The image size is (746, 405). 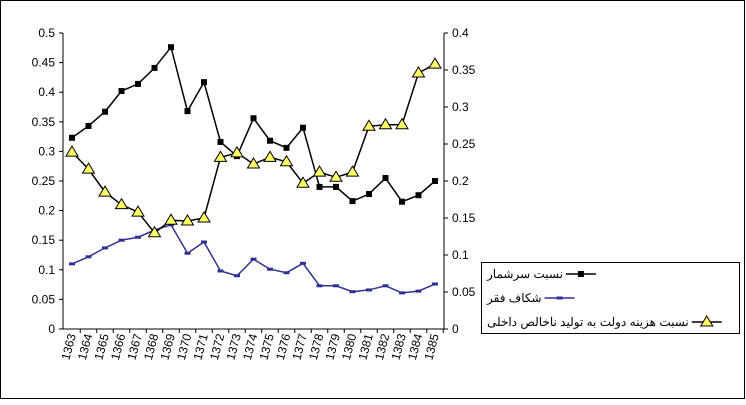 I want to click on y-tick-label: 0.2, so click(x=46, y=211).